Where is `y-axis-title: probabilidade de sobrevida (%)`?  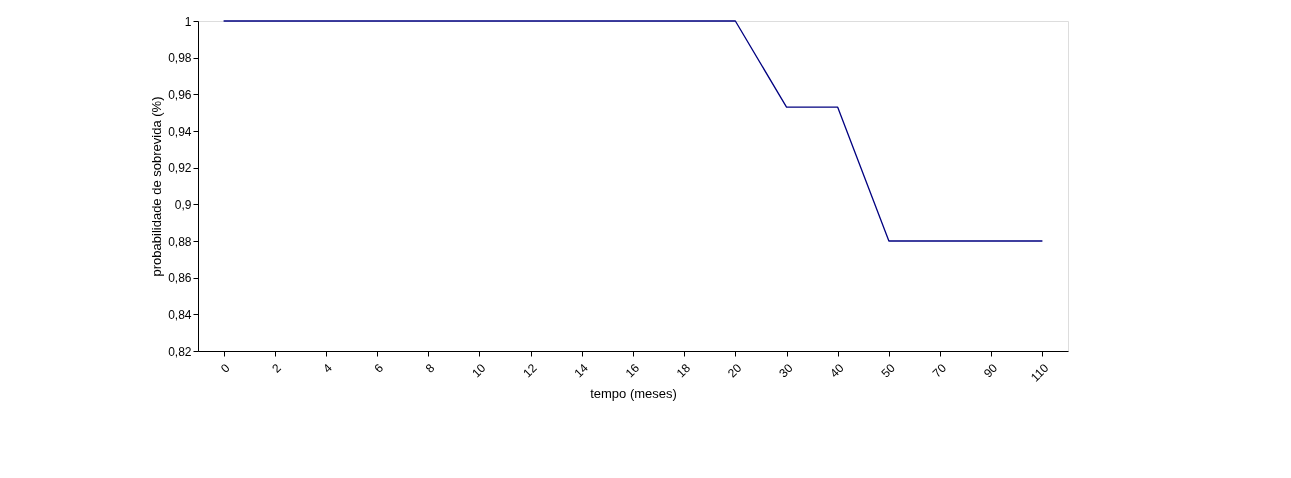
y-axis-title: probabilidade de sobrevida (%) is located at coordinates (157, 186).